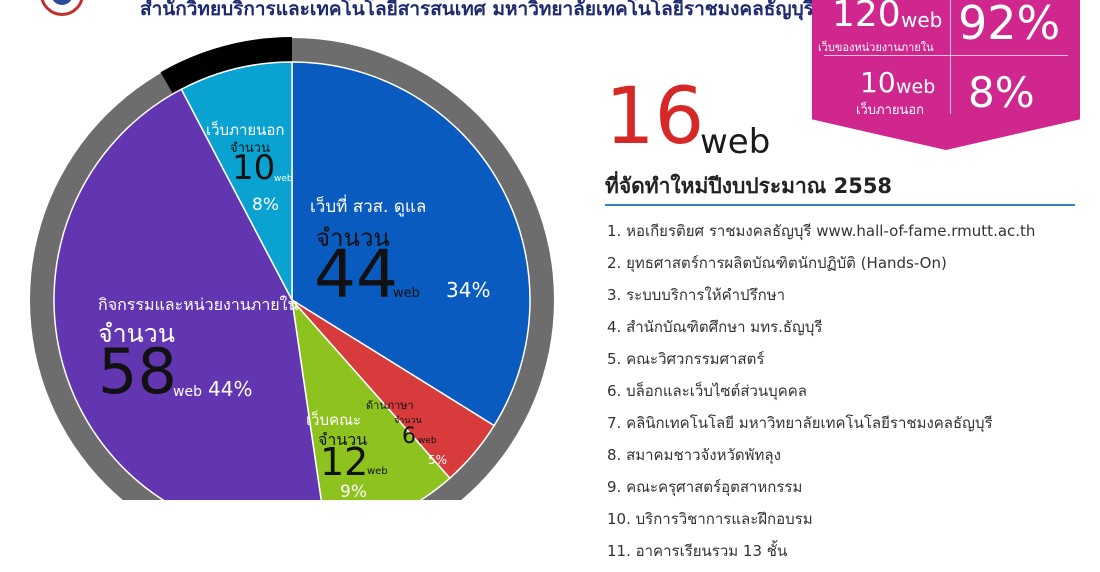 This screenshot has height=572, width=1100. I want to click on label-activities-count-label: จำนวน, so click(136, 333).